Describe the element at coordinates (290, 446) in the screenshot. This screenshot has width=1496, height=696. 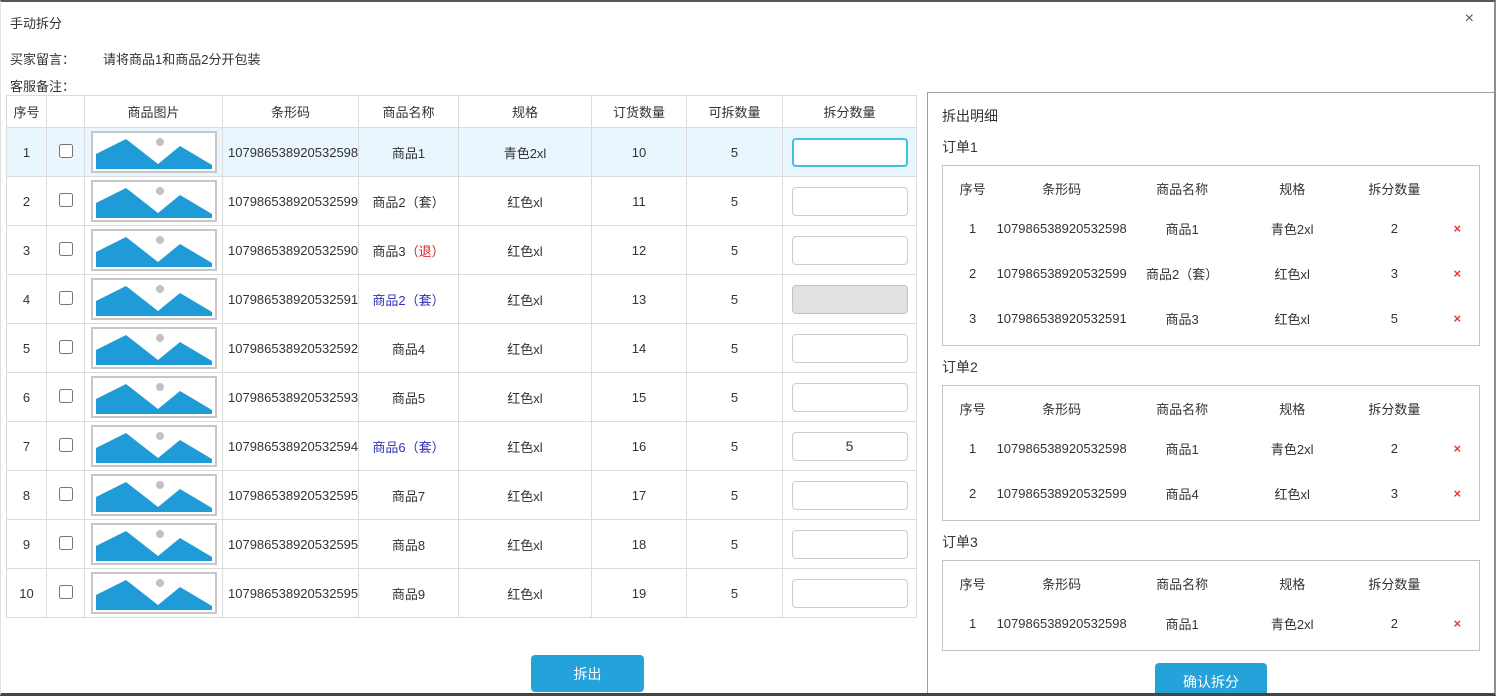
I see `barcode-cell: 107986538920532594` at that location.